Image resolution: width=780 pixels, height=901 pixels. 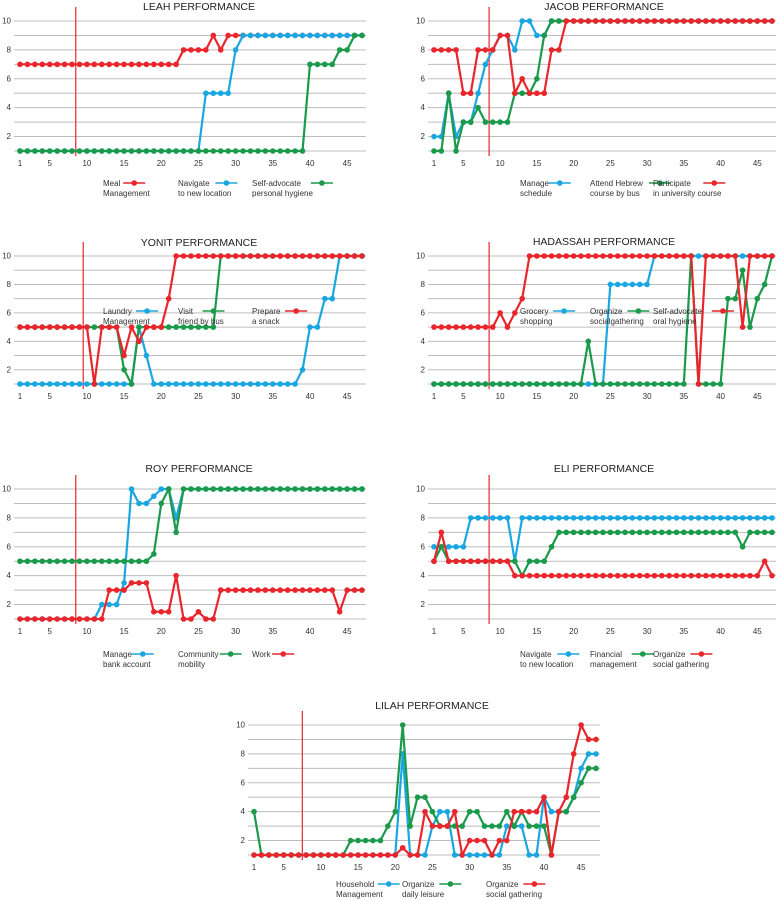 I want to click on legend-label: Meal, so click(x=112, y=183).